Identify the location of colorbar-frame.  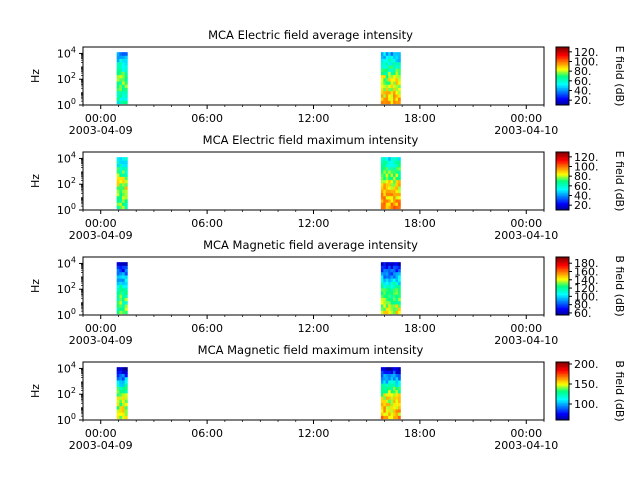
(562, 76).